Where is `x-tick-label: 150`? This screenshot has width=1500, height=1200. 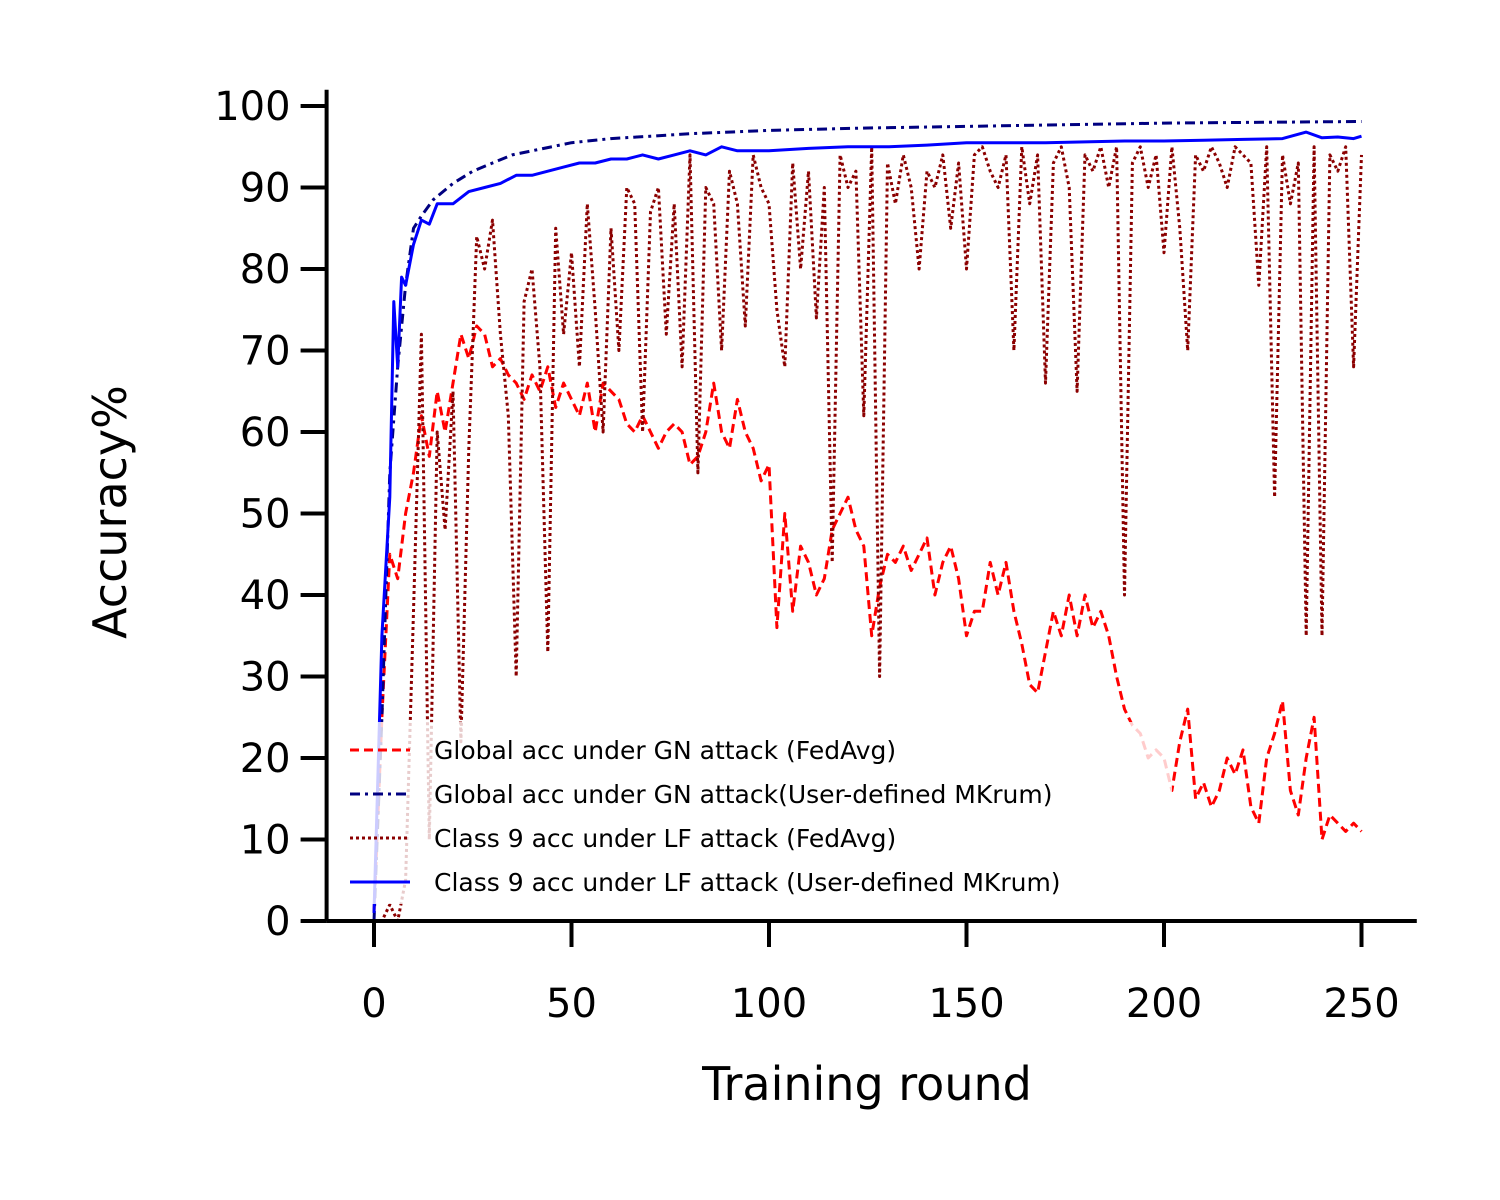 x-tick-label: 150 is located at coordinates (966, 1004).